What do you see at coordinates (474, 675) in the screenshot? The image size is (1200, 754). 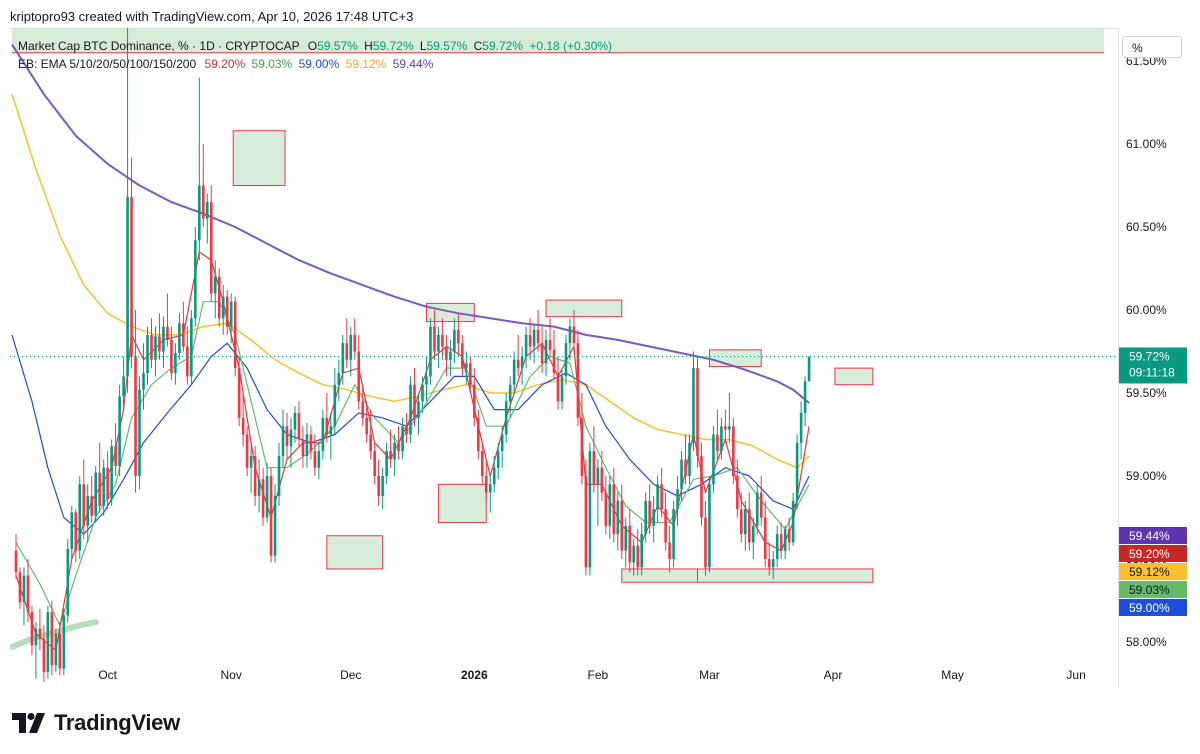 I see `x-tick-label: 2026` at bounding box center [474, 675].